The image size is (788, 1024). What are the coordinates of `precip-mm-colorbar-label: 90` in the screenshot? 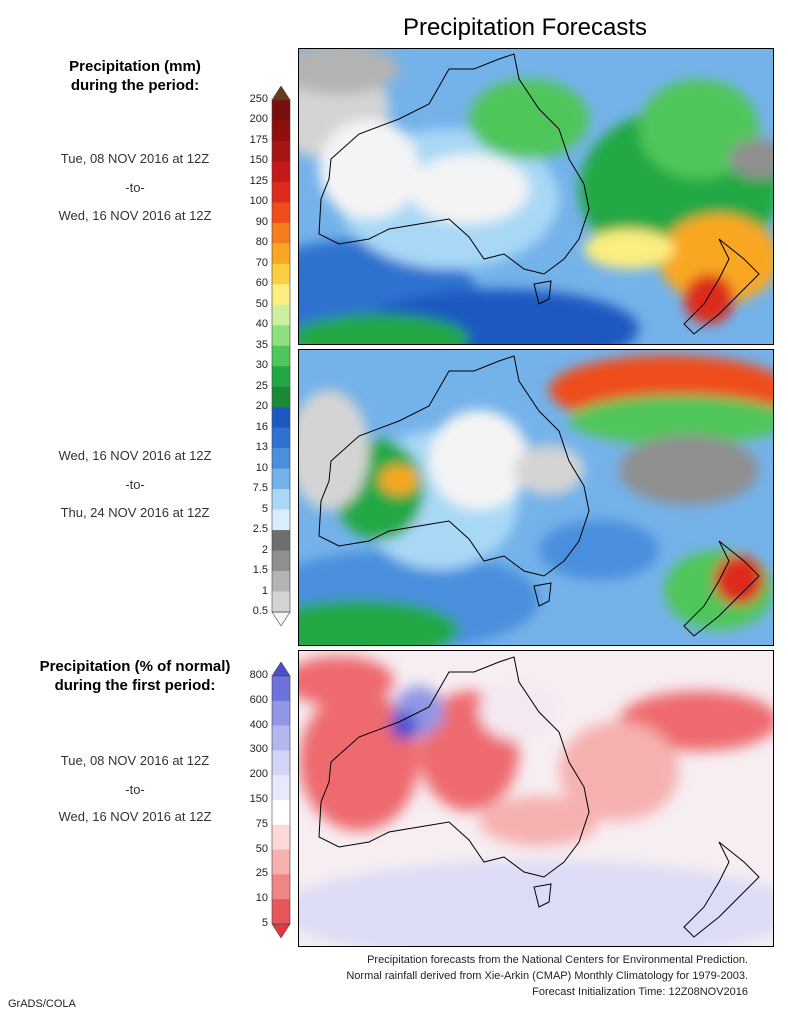 It's located at (261, 221).